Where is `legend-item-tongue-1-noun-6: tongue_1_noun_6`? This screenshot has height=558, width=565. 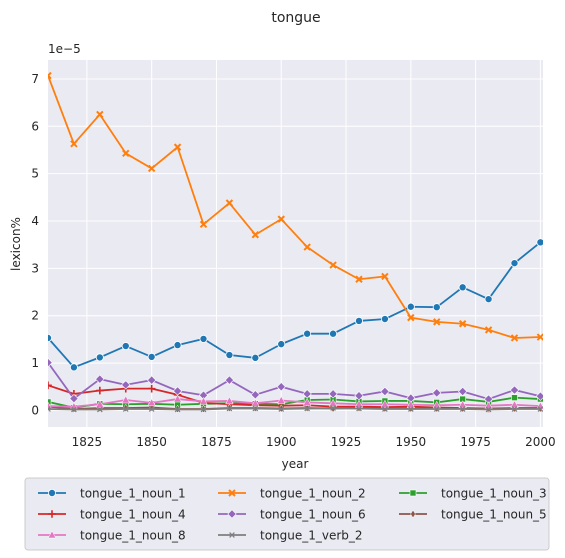
legend-item-tongue-1-noun-6: tongue_1_noun_6 is located at coordinates (292, 515).